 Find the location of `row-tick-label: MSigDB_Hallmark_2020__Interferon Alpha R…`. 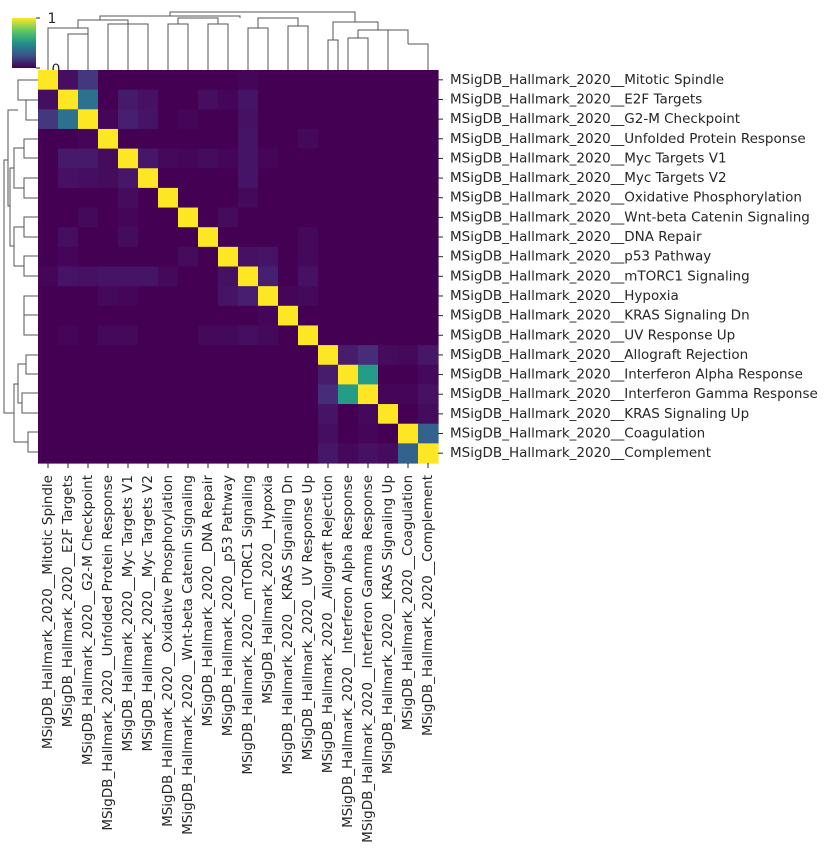

row-tick-label: MSigDB_Hallmark_2020__Interferon Alpha R… is located at coordinates (626, 375).